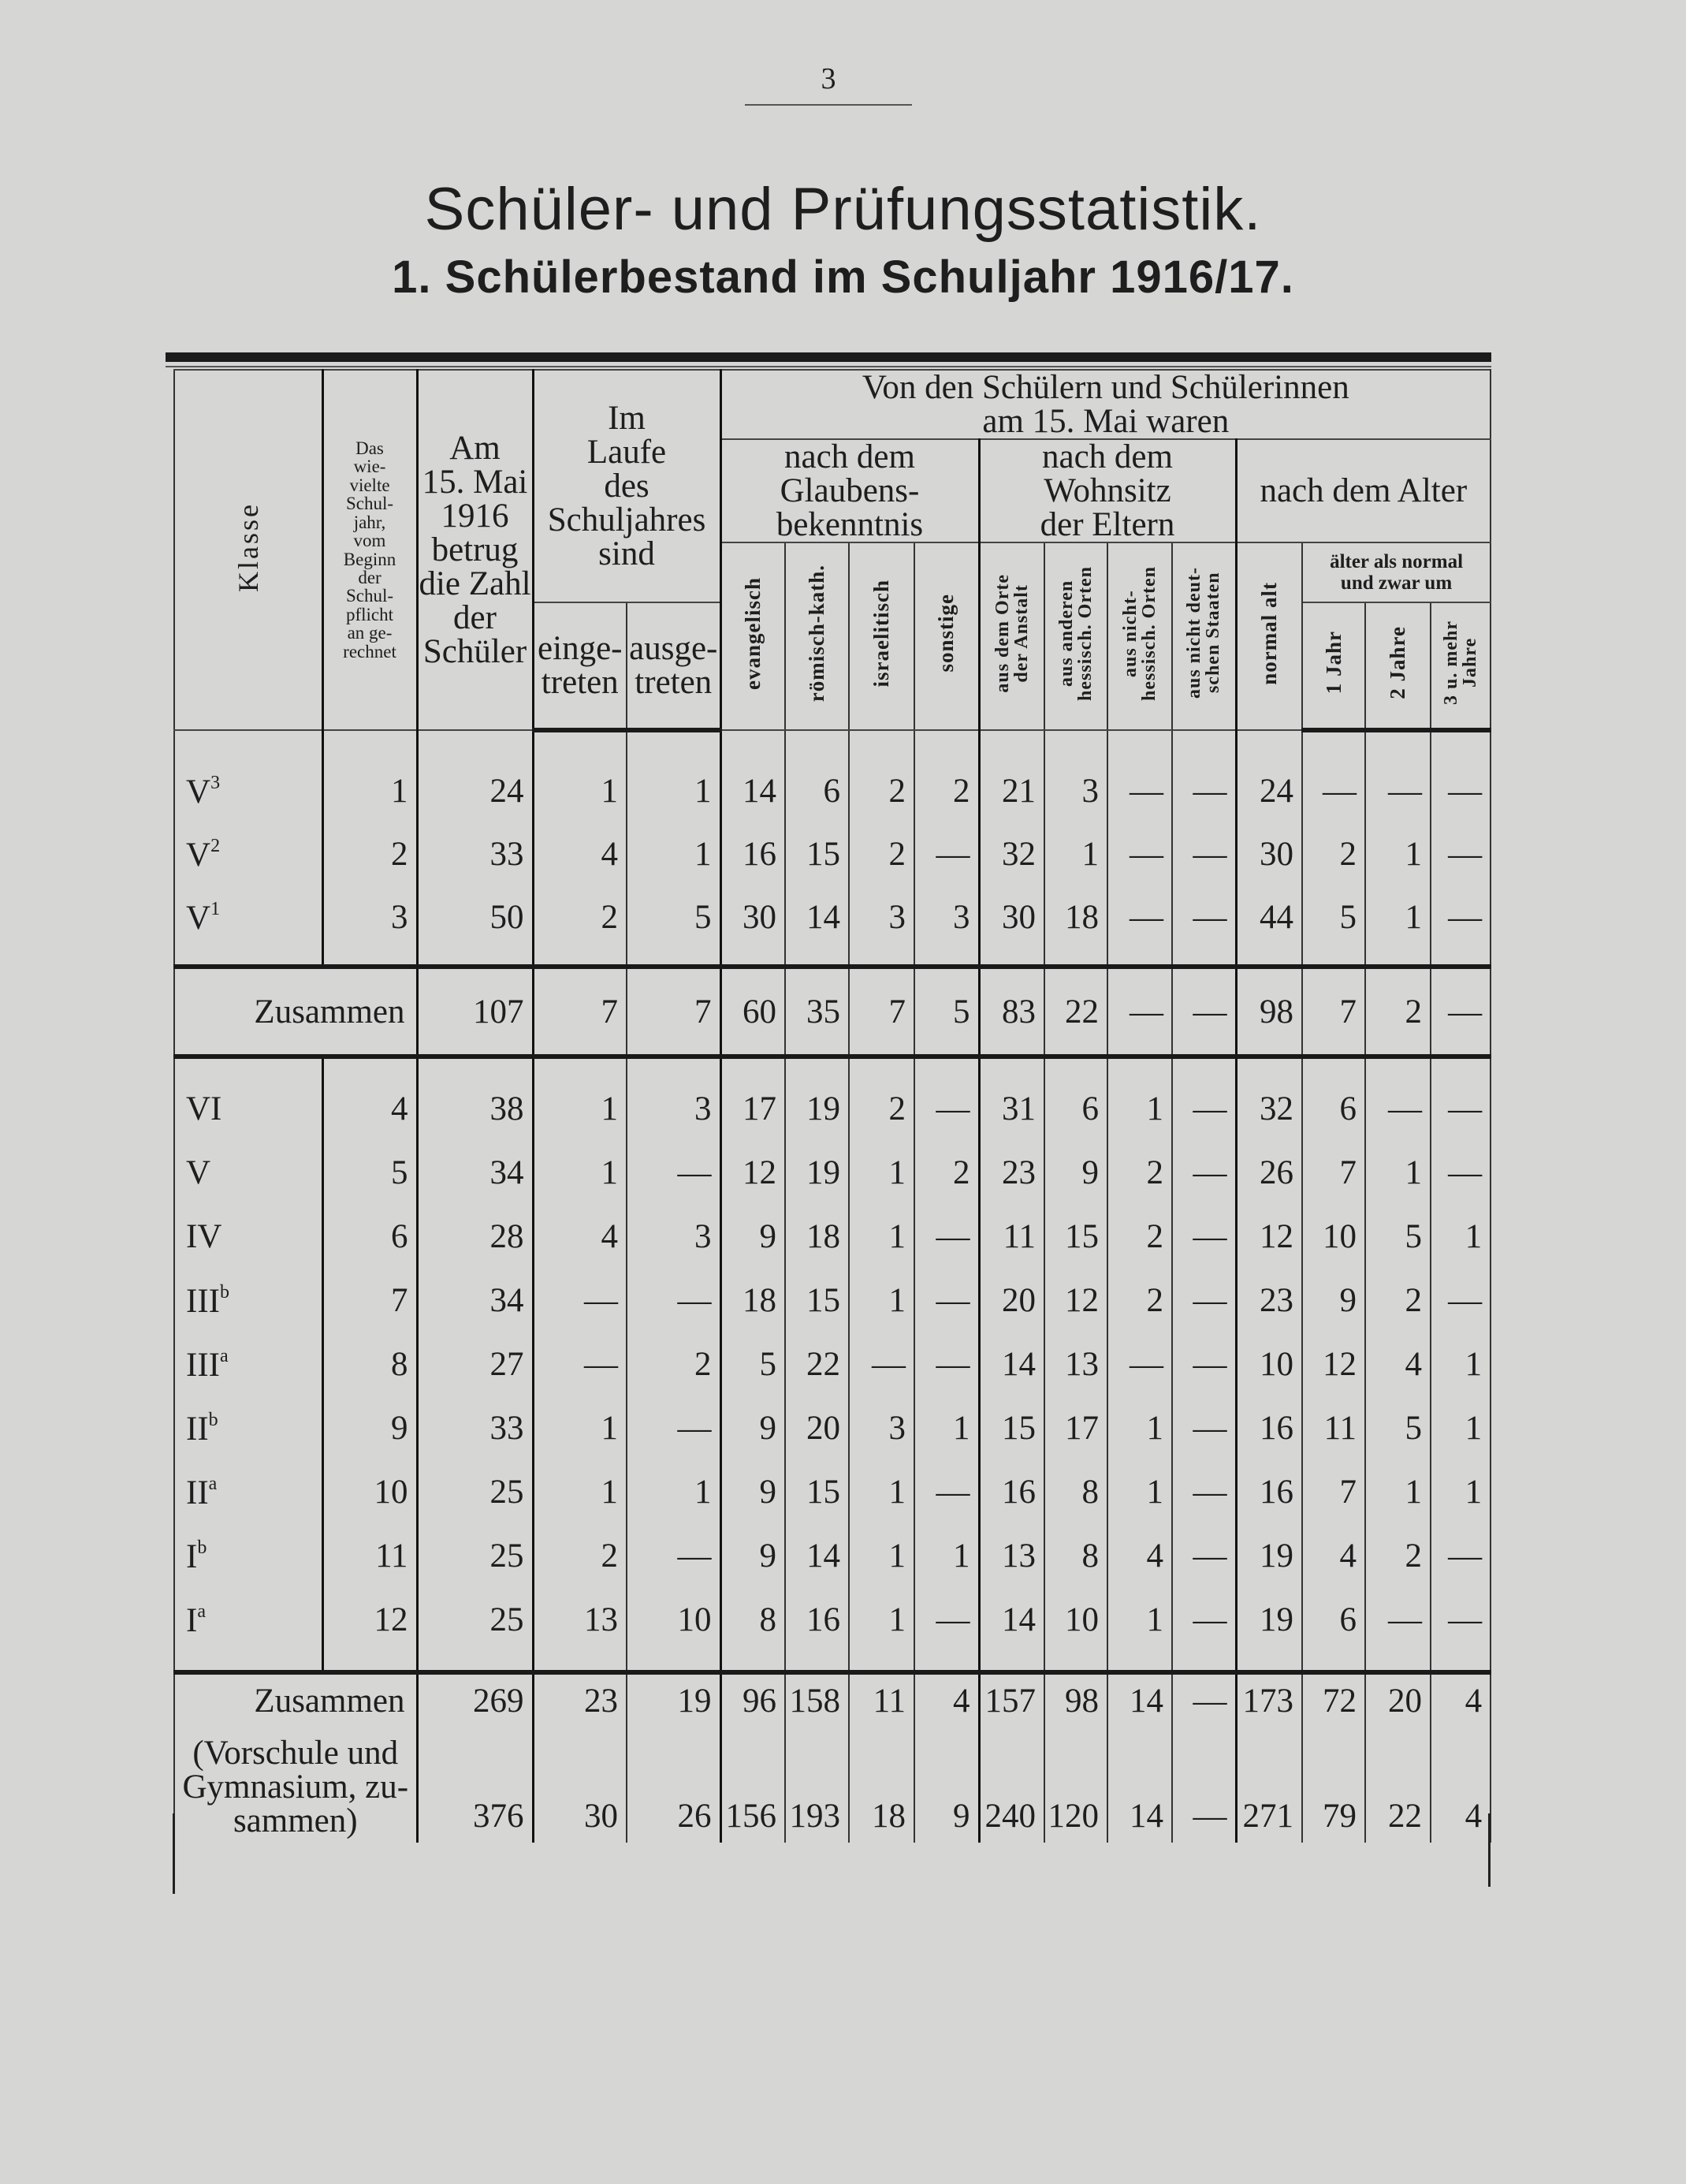 The height and width of the screenshot is (2184, 1686). What do you see at coordinates (579, 1782) in the screenshot?
I see `summary-cell: 30` at bounding box center [579, 1782].